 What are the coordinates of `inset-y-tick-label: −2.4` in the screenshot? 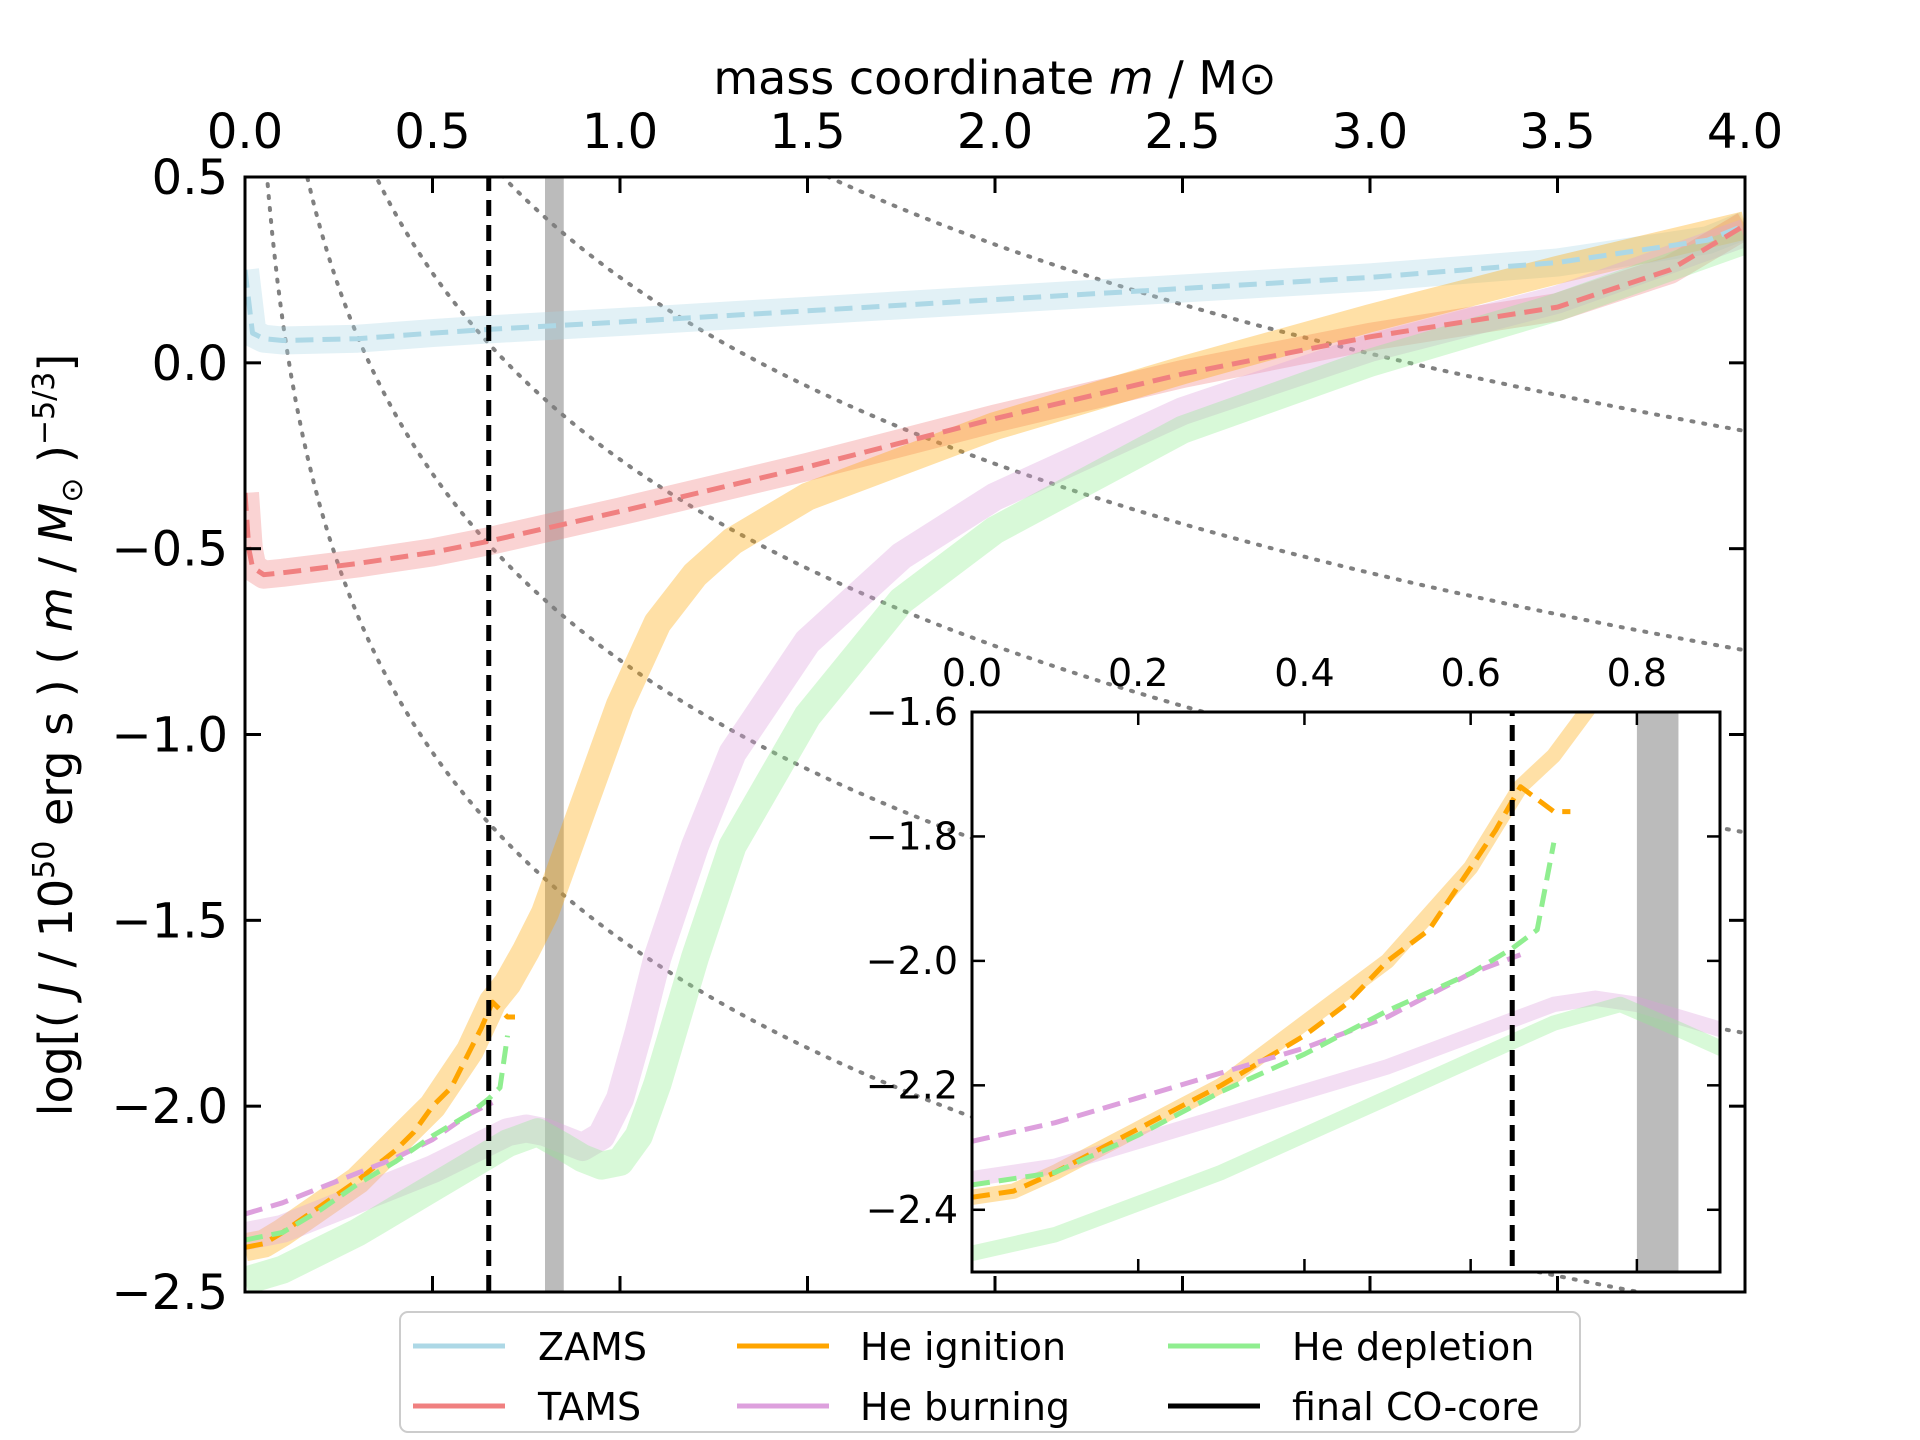 It's located at (912, 1210).